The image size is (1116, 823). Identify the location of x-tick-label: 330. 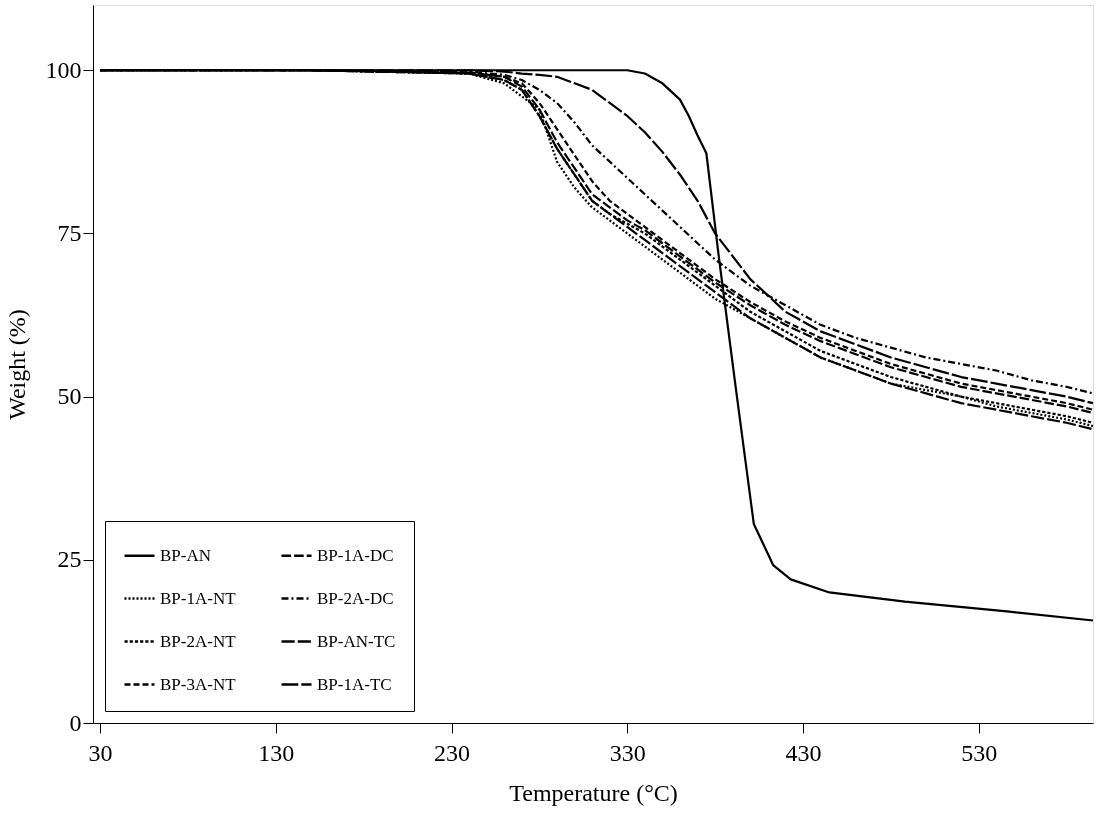
(627, 752).